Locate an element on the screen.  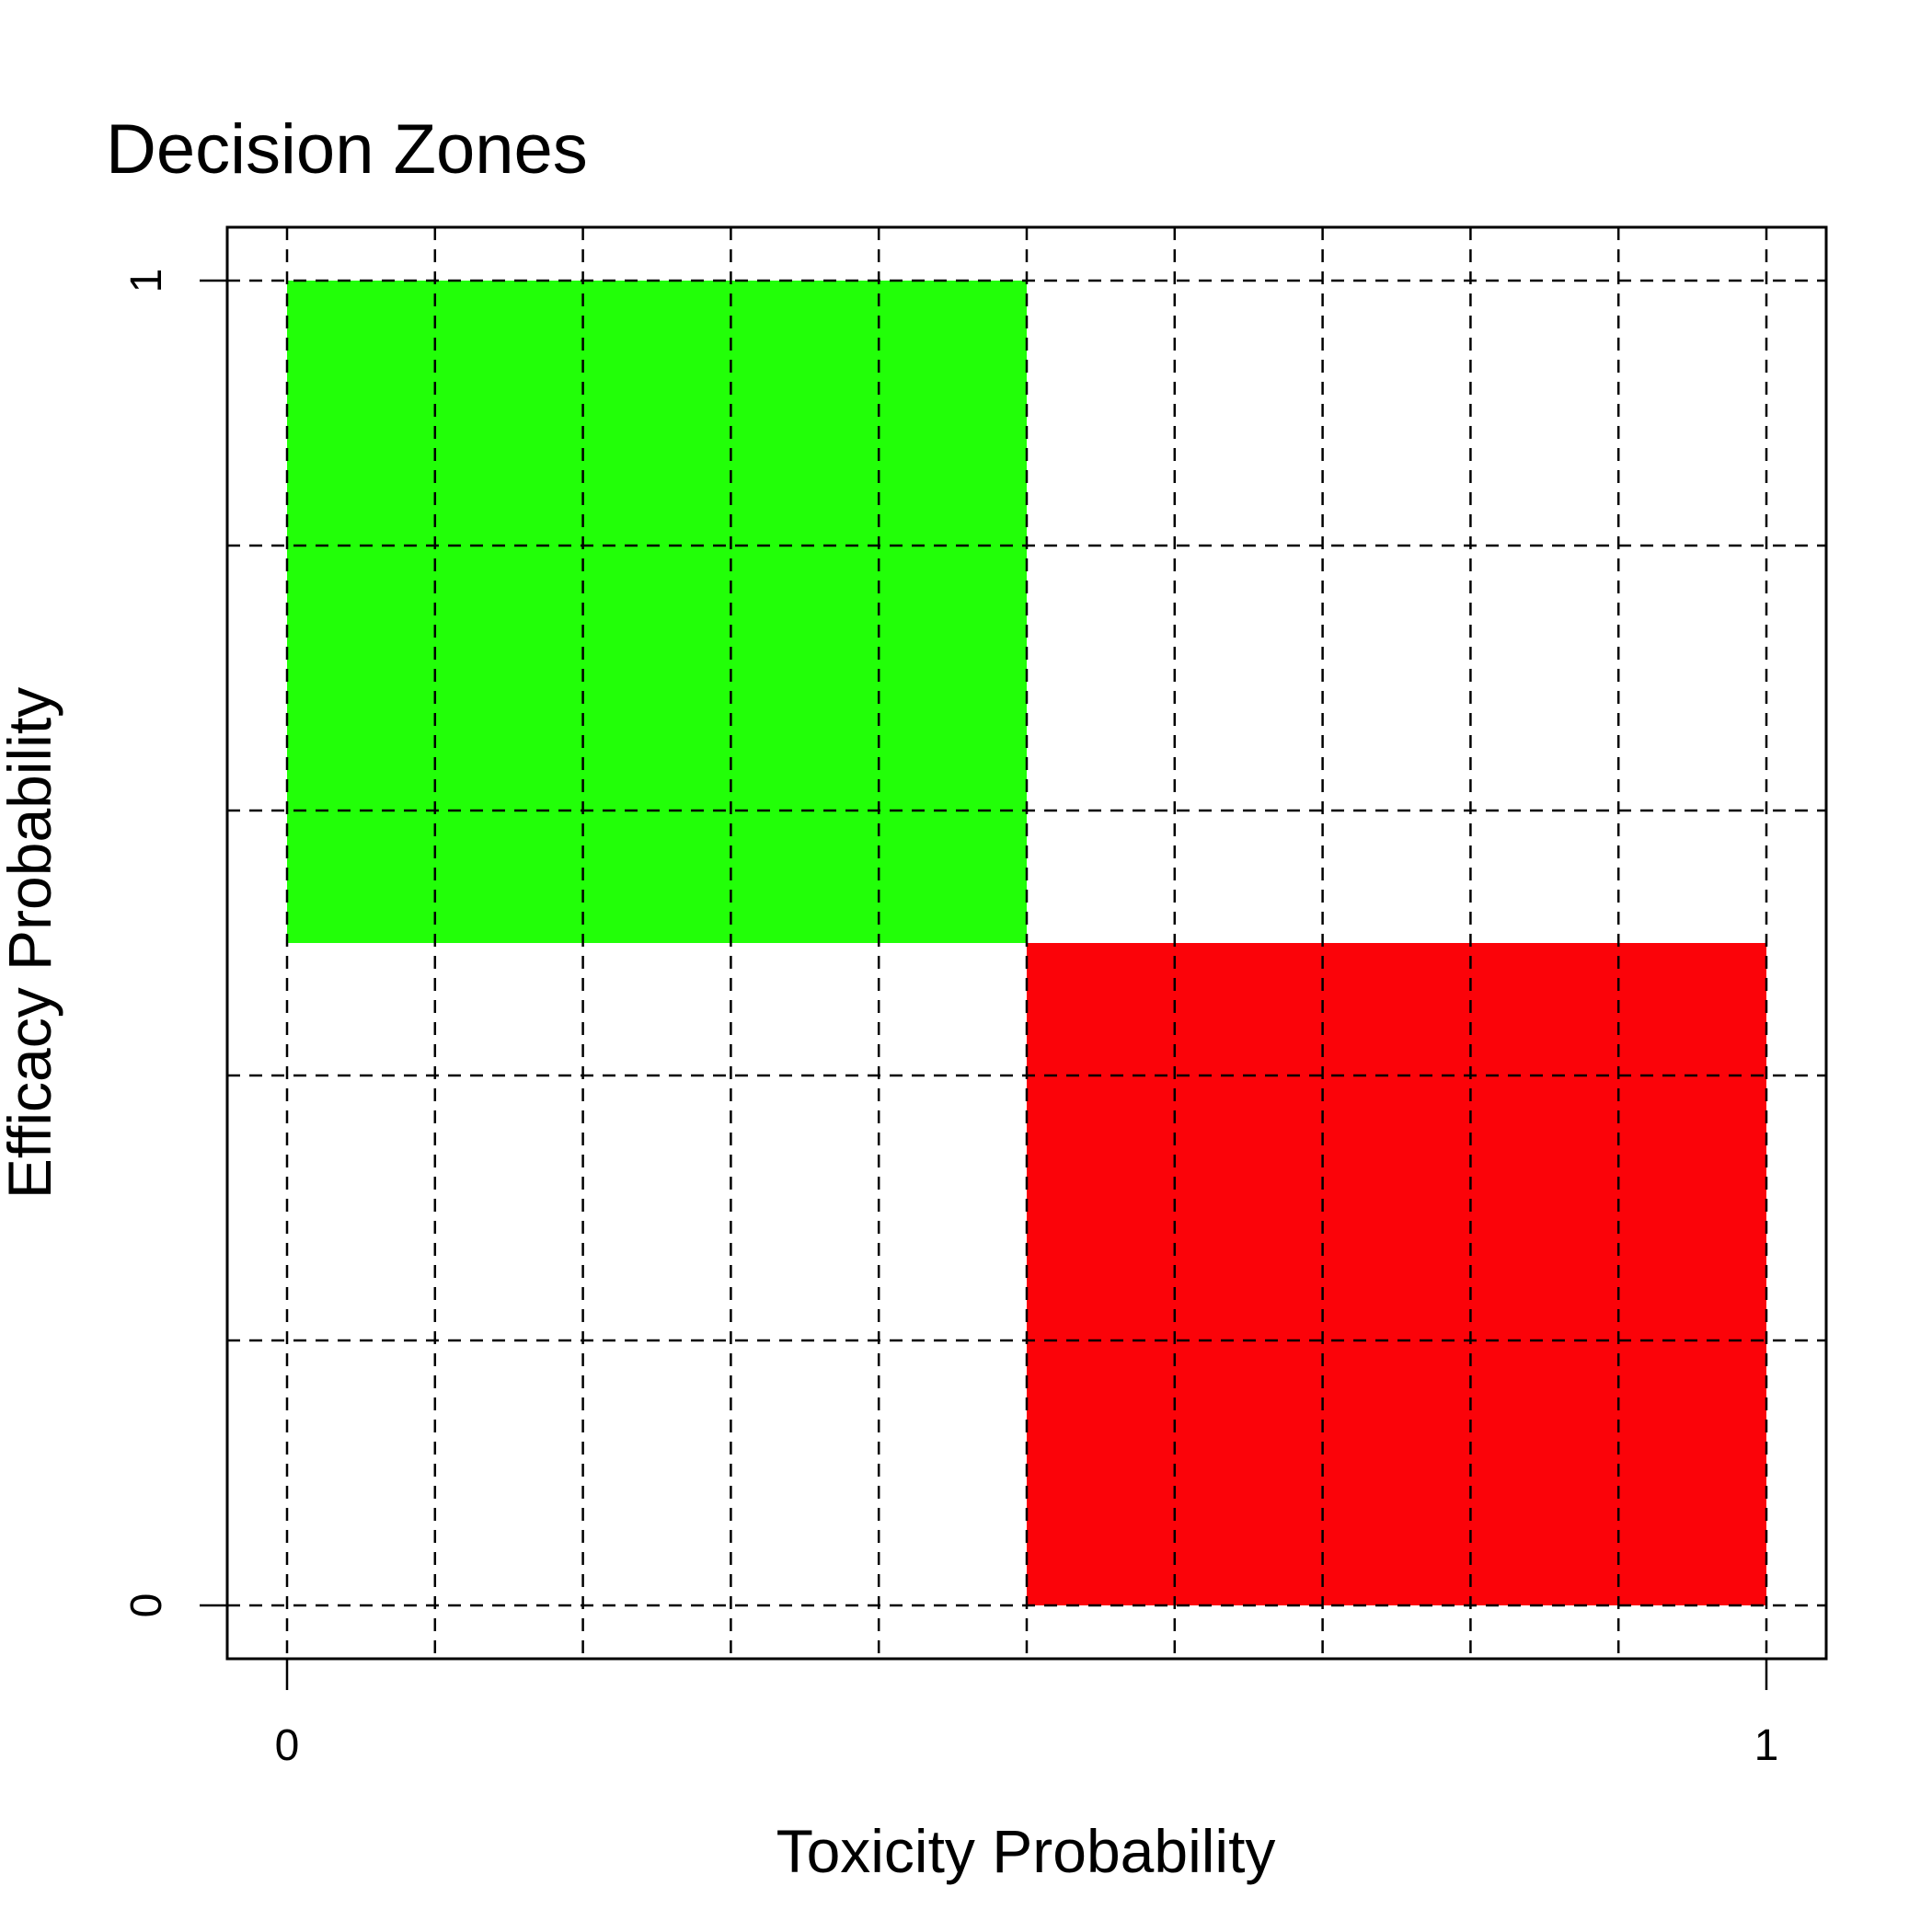
chart-title: Decision Zones is located at coordinates (347, 149).